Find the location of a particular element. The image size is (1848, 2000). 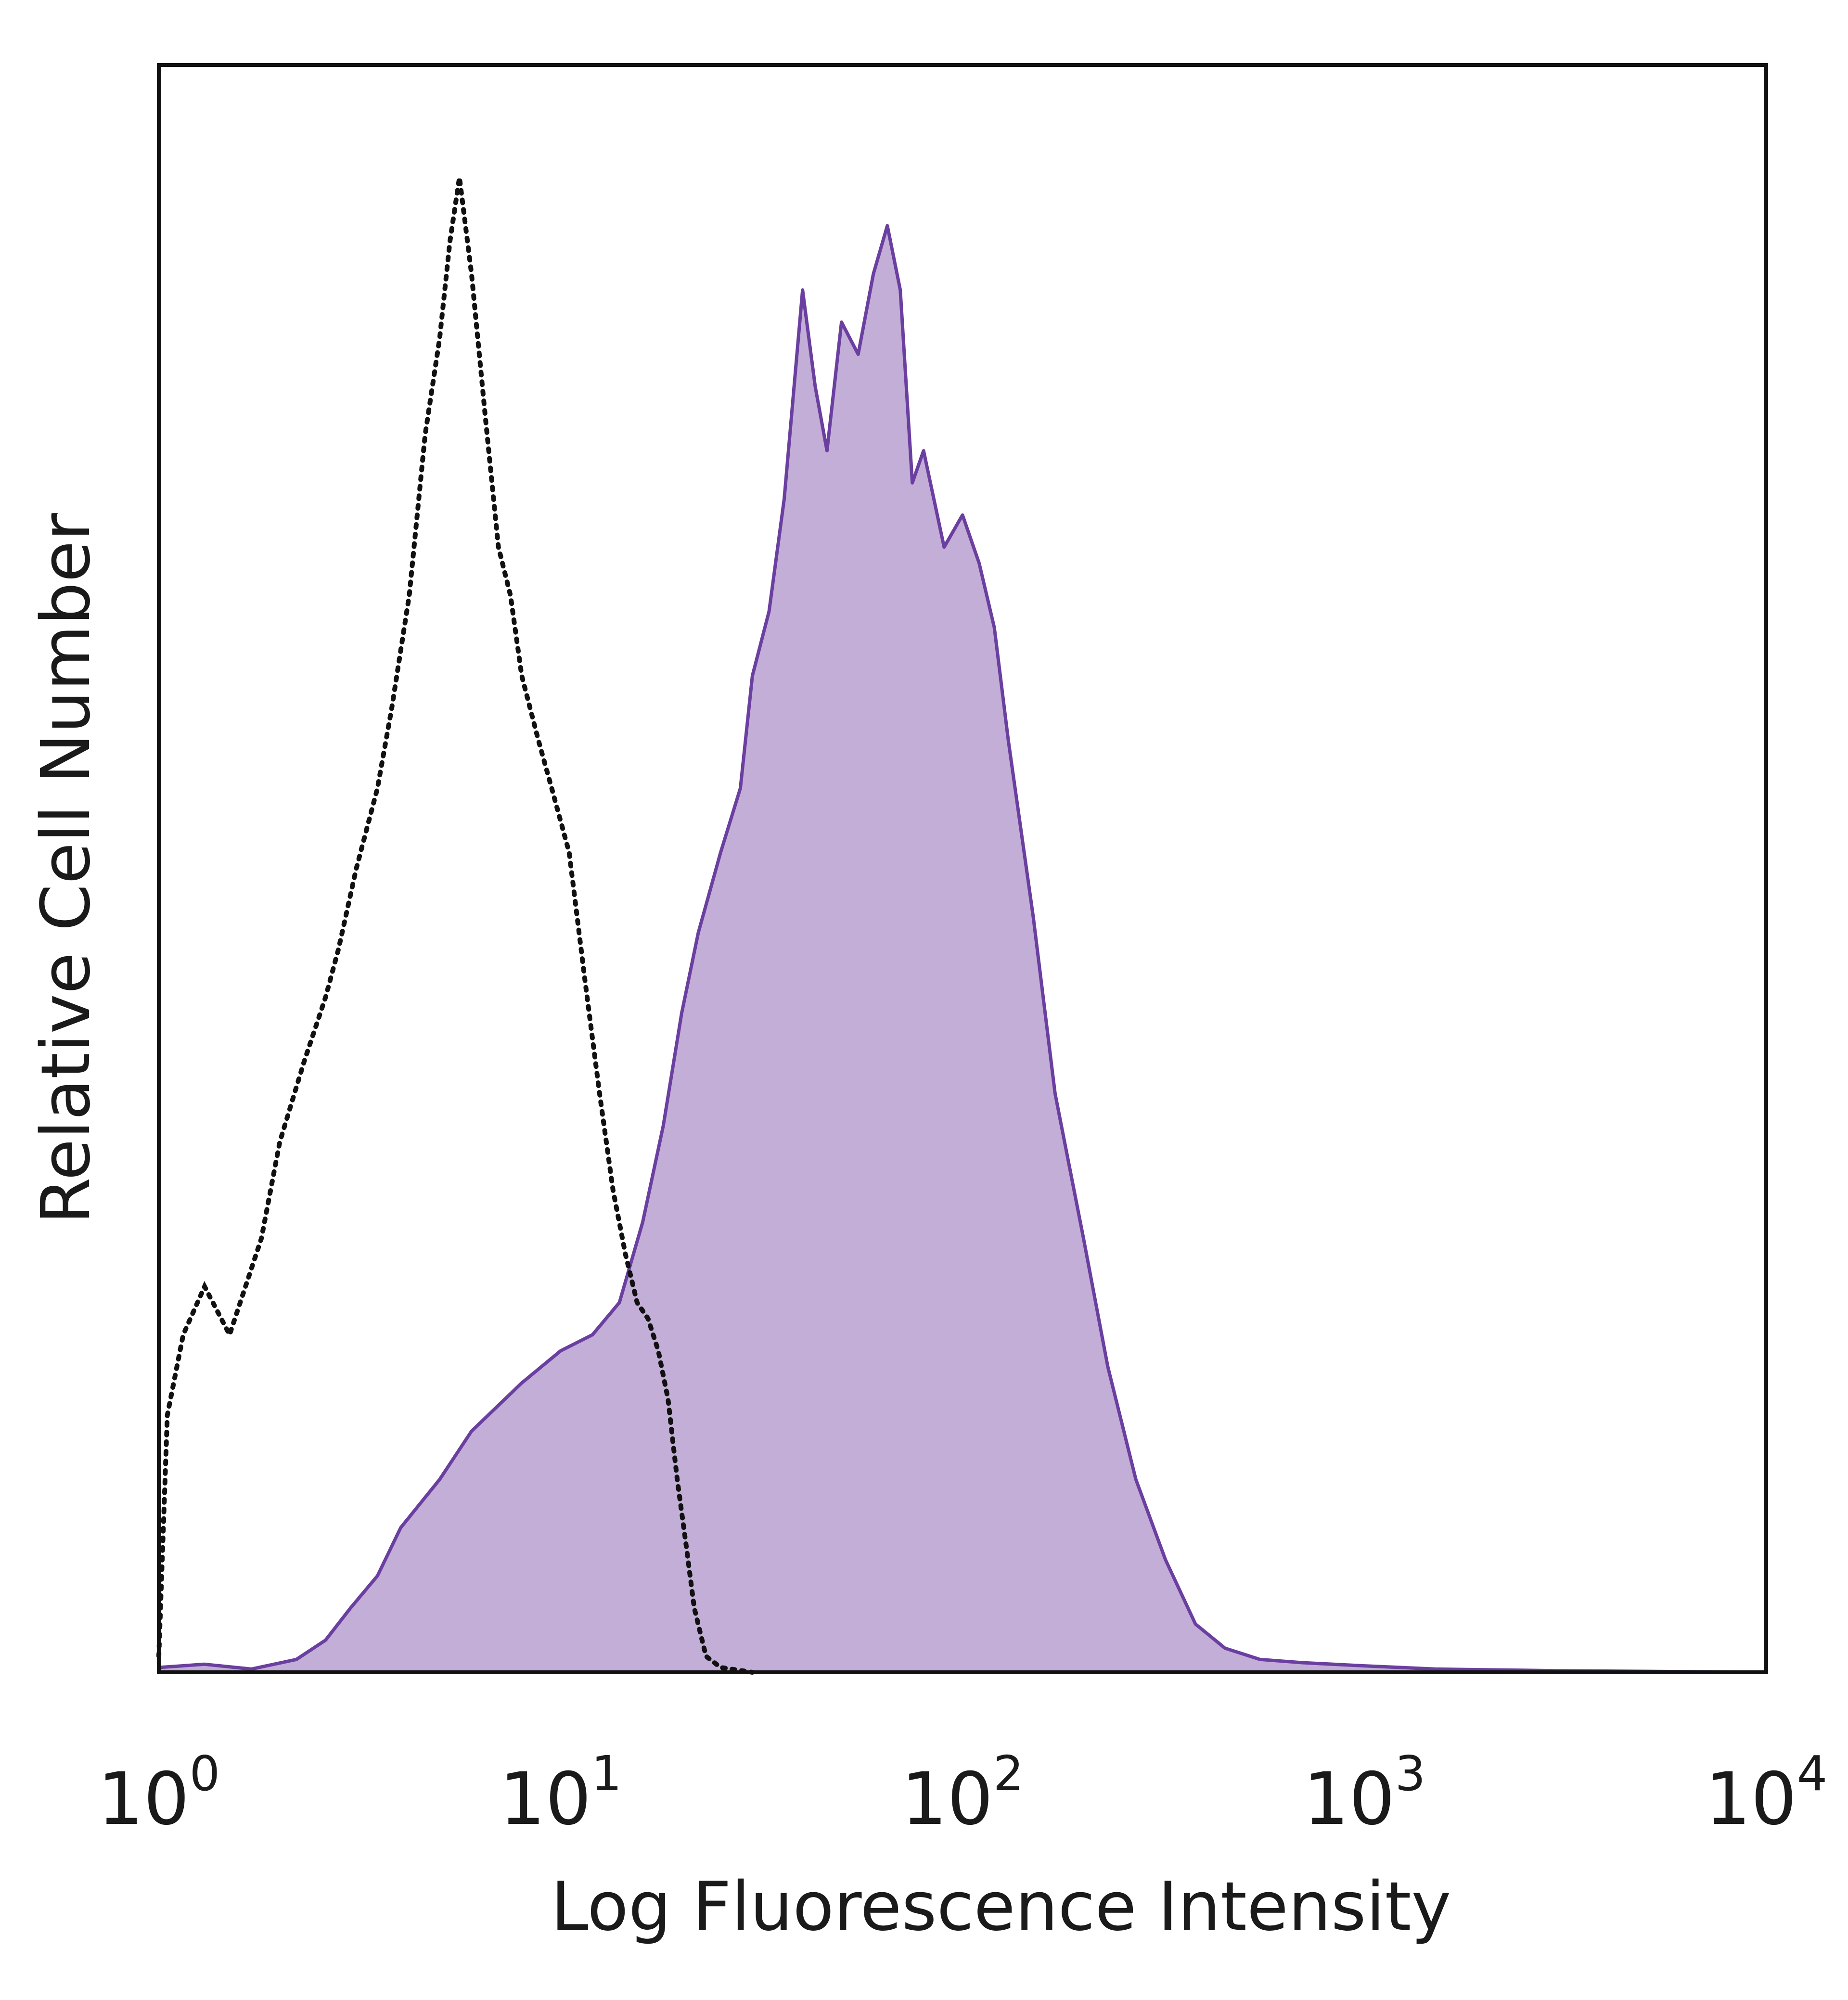

x-tick-label-3: 10³ is located at coordinates (1364, 1793).